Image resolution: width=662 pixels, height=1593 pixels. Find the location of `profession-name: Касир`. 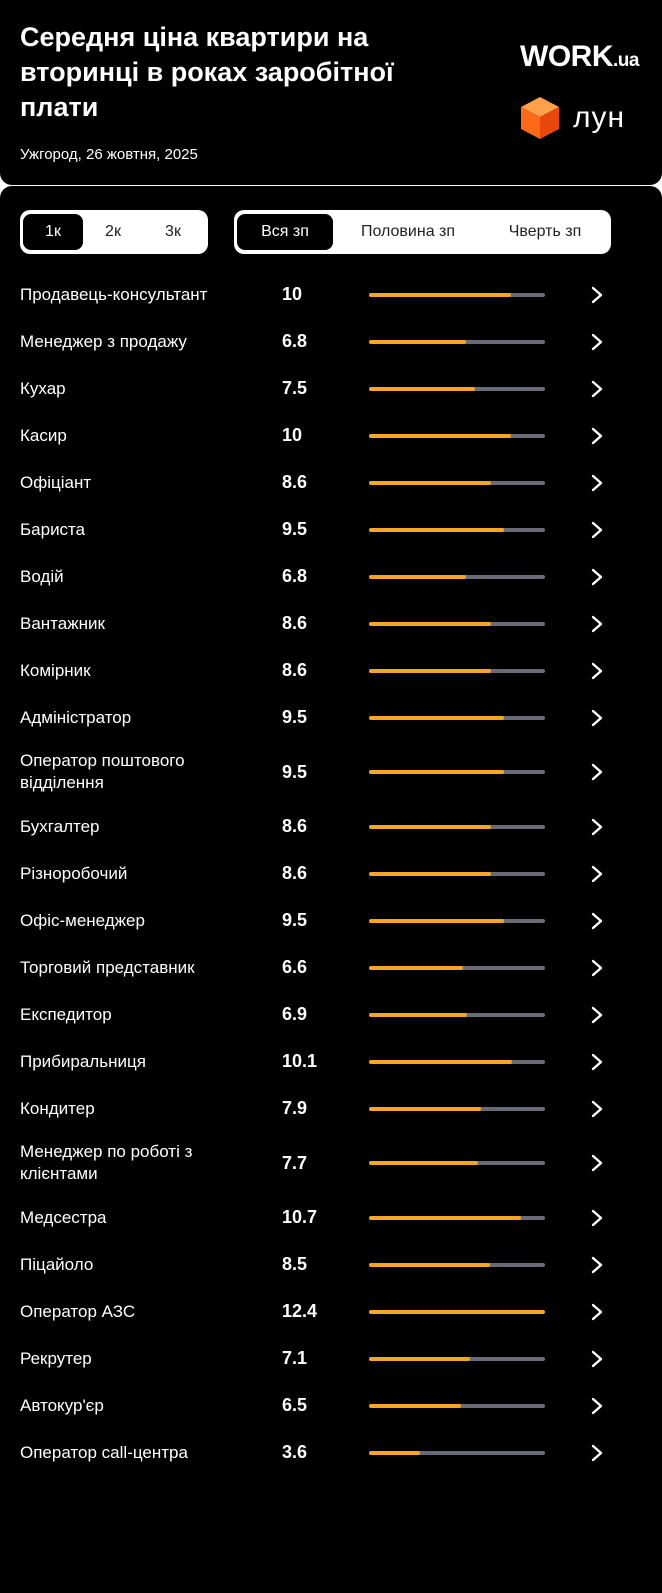

profession-name: Касир is located at coordinates (43, 435).